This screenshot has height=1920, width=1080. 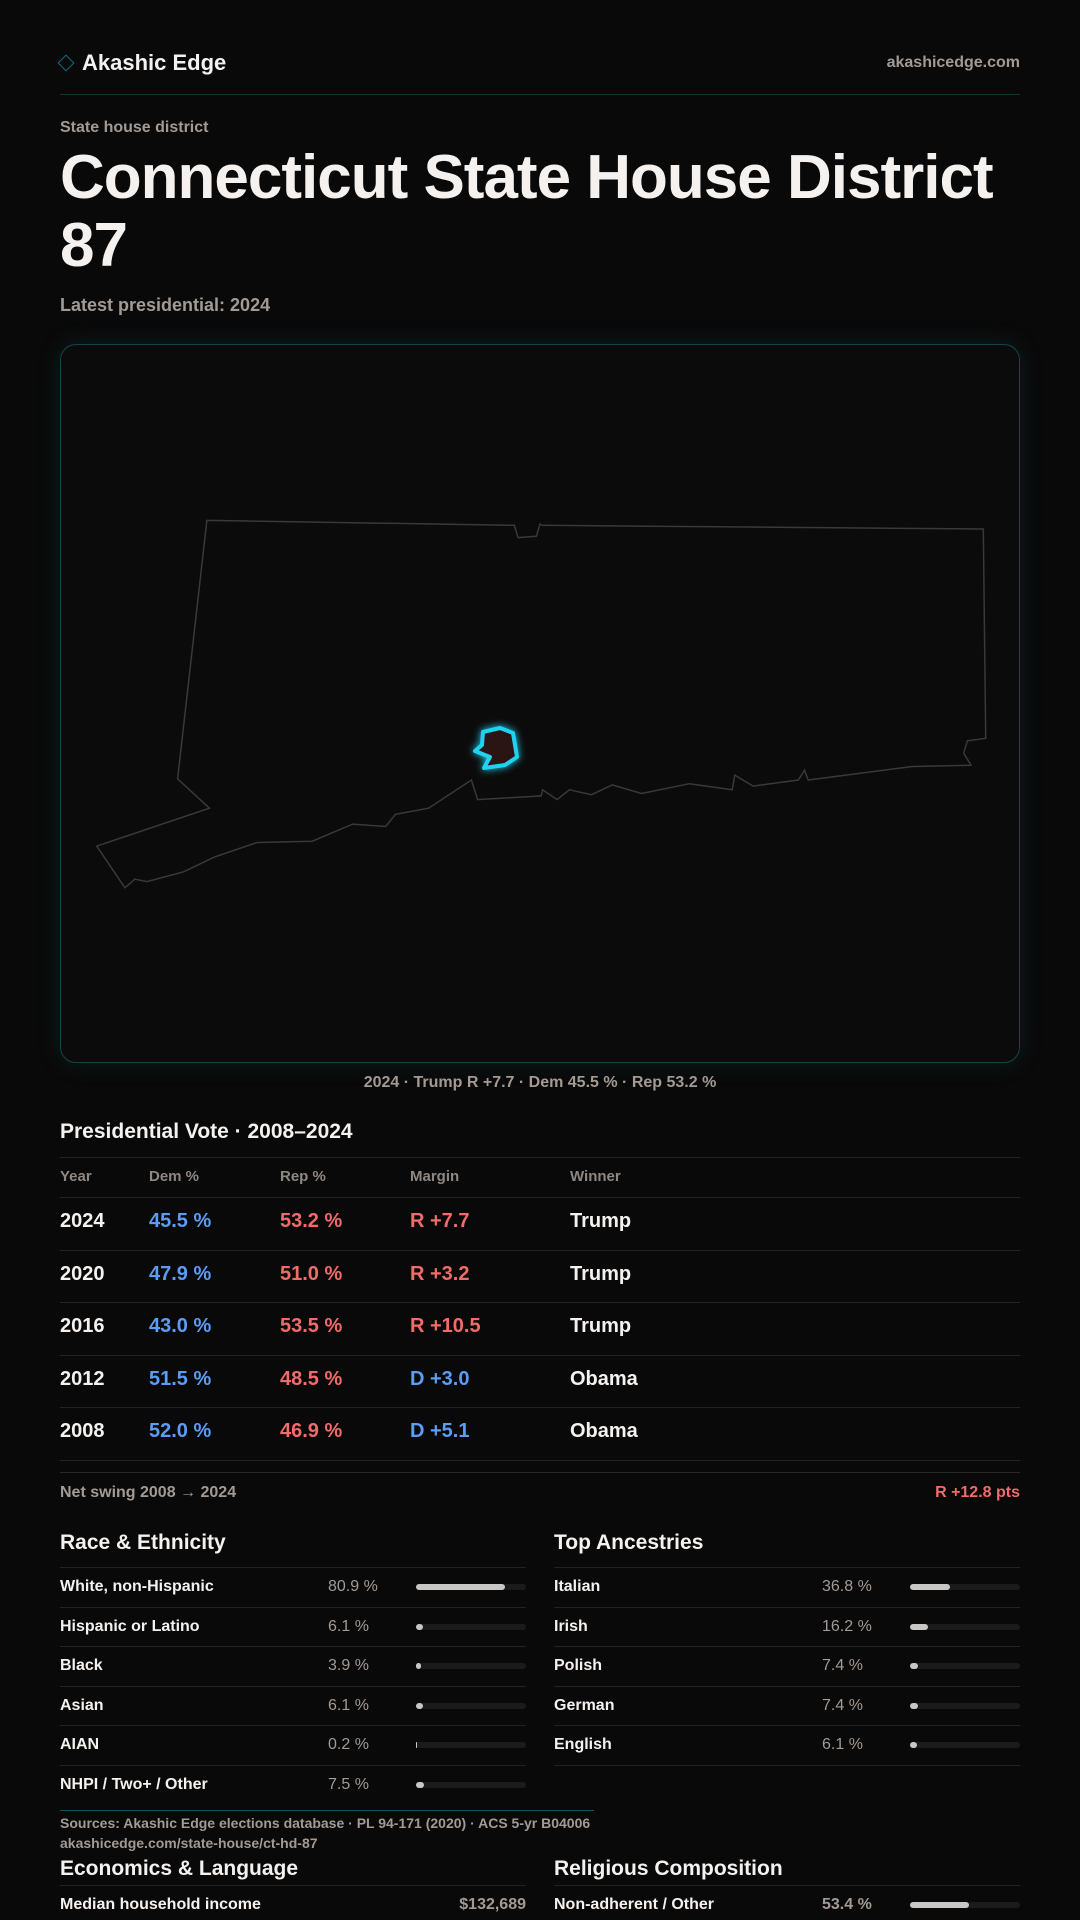 What do you see at coordinates (440, 1378) in the screenshot?
I see `cell-margin: D +3.0` at bounding box center [440, 1378].